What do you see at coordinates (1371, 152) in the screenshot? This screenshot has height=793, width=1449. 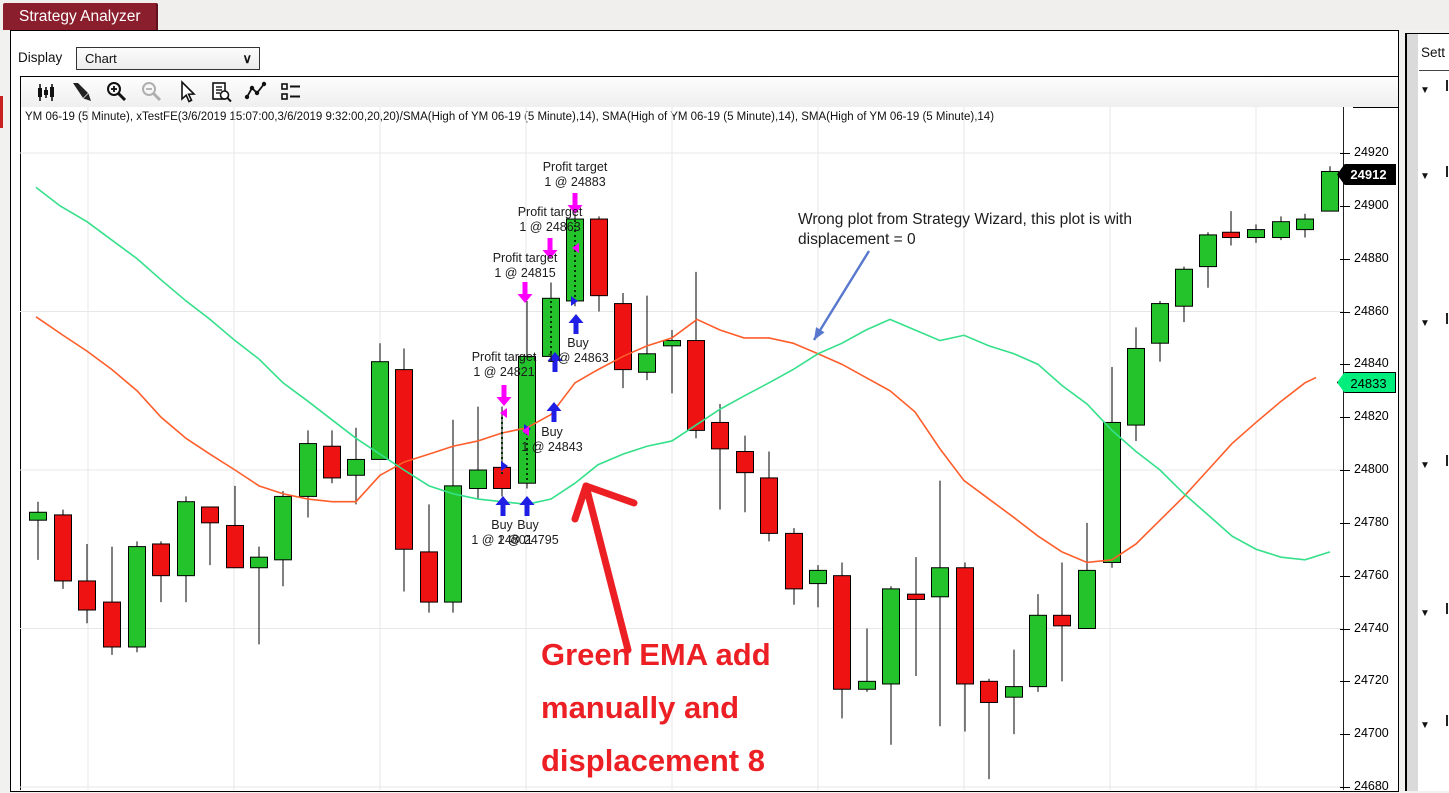 I see `price-axis-label: 24920` at bounding box center [1371, 152].